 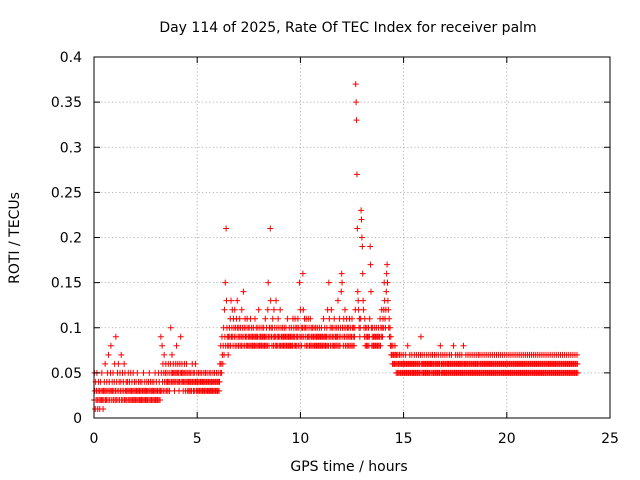 I want to click on y-tick-label: 0, so click(x=77, y=419).